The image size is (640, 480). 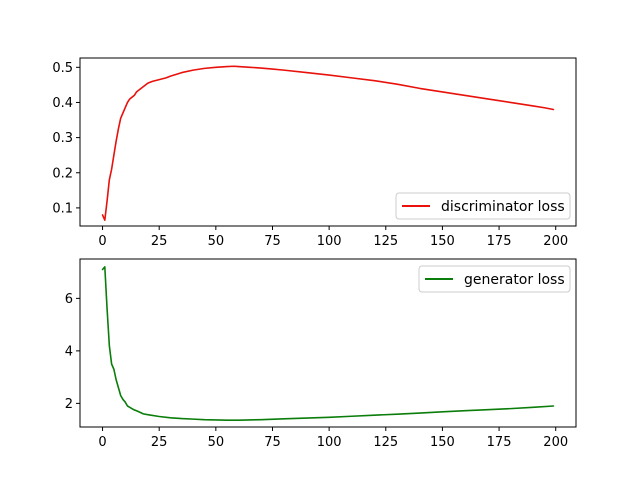 What do you see at coordinates (62, 68) in the screenshot?
I see `y-tick-label: 0.5` at bounding box center [62, 68].